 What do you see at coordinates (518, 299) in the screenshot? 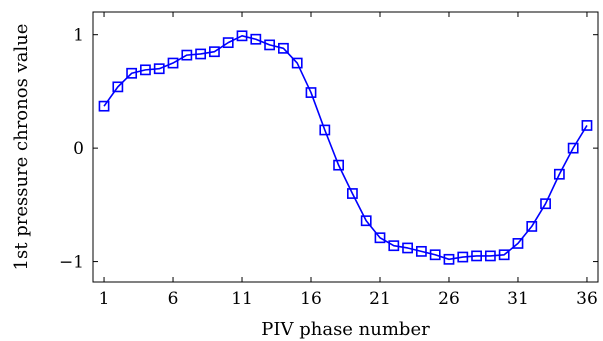
I see `x-tick-label: 31` at bounding box center [518, 299].